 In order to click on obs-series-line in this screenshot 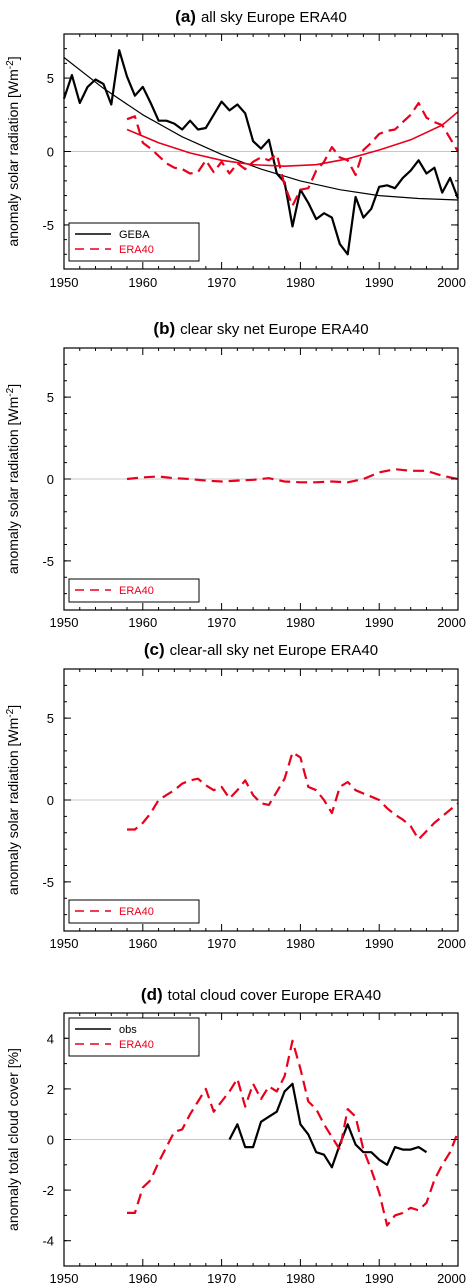, I will do `click(328, 1125)`.